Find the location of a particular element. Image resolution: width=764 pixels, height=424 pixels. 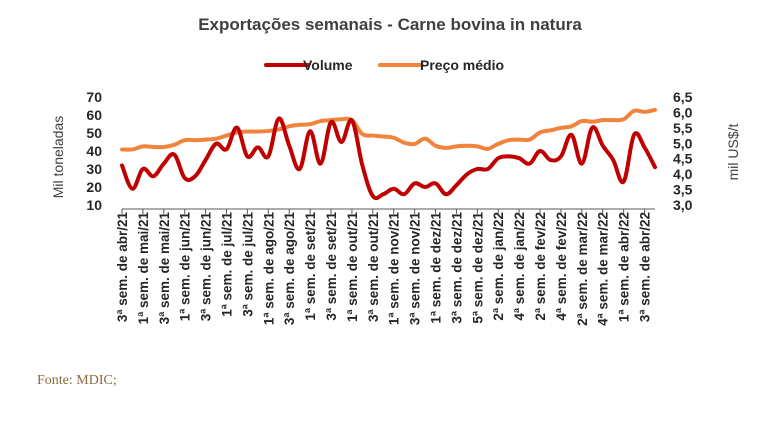

y2-tick-label: 3,0 is located at coordinates (683, 205).